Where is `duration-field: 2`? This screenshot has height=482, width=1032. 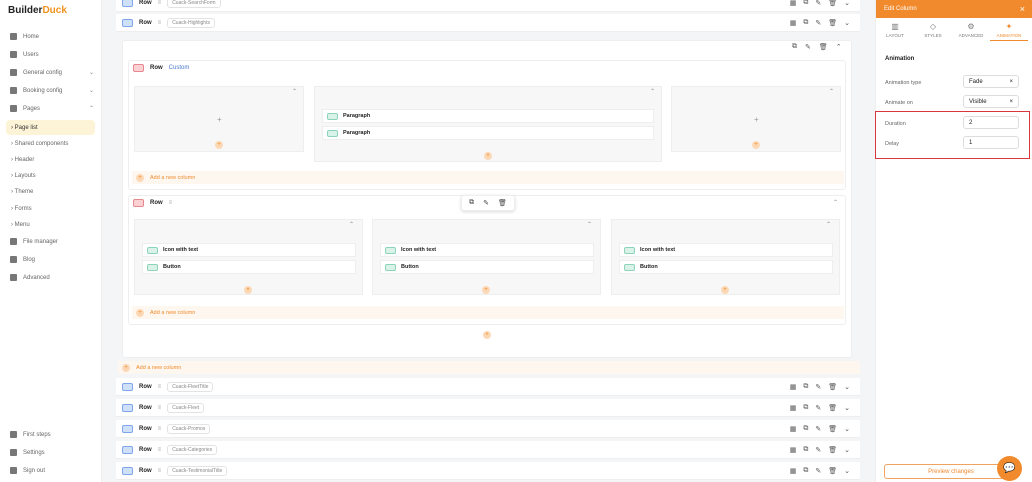 duration-field: 2 is located at coordinates (991, 122).